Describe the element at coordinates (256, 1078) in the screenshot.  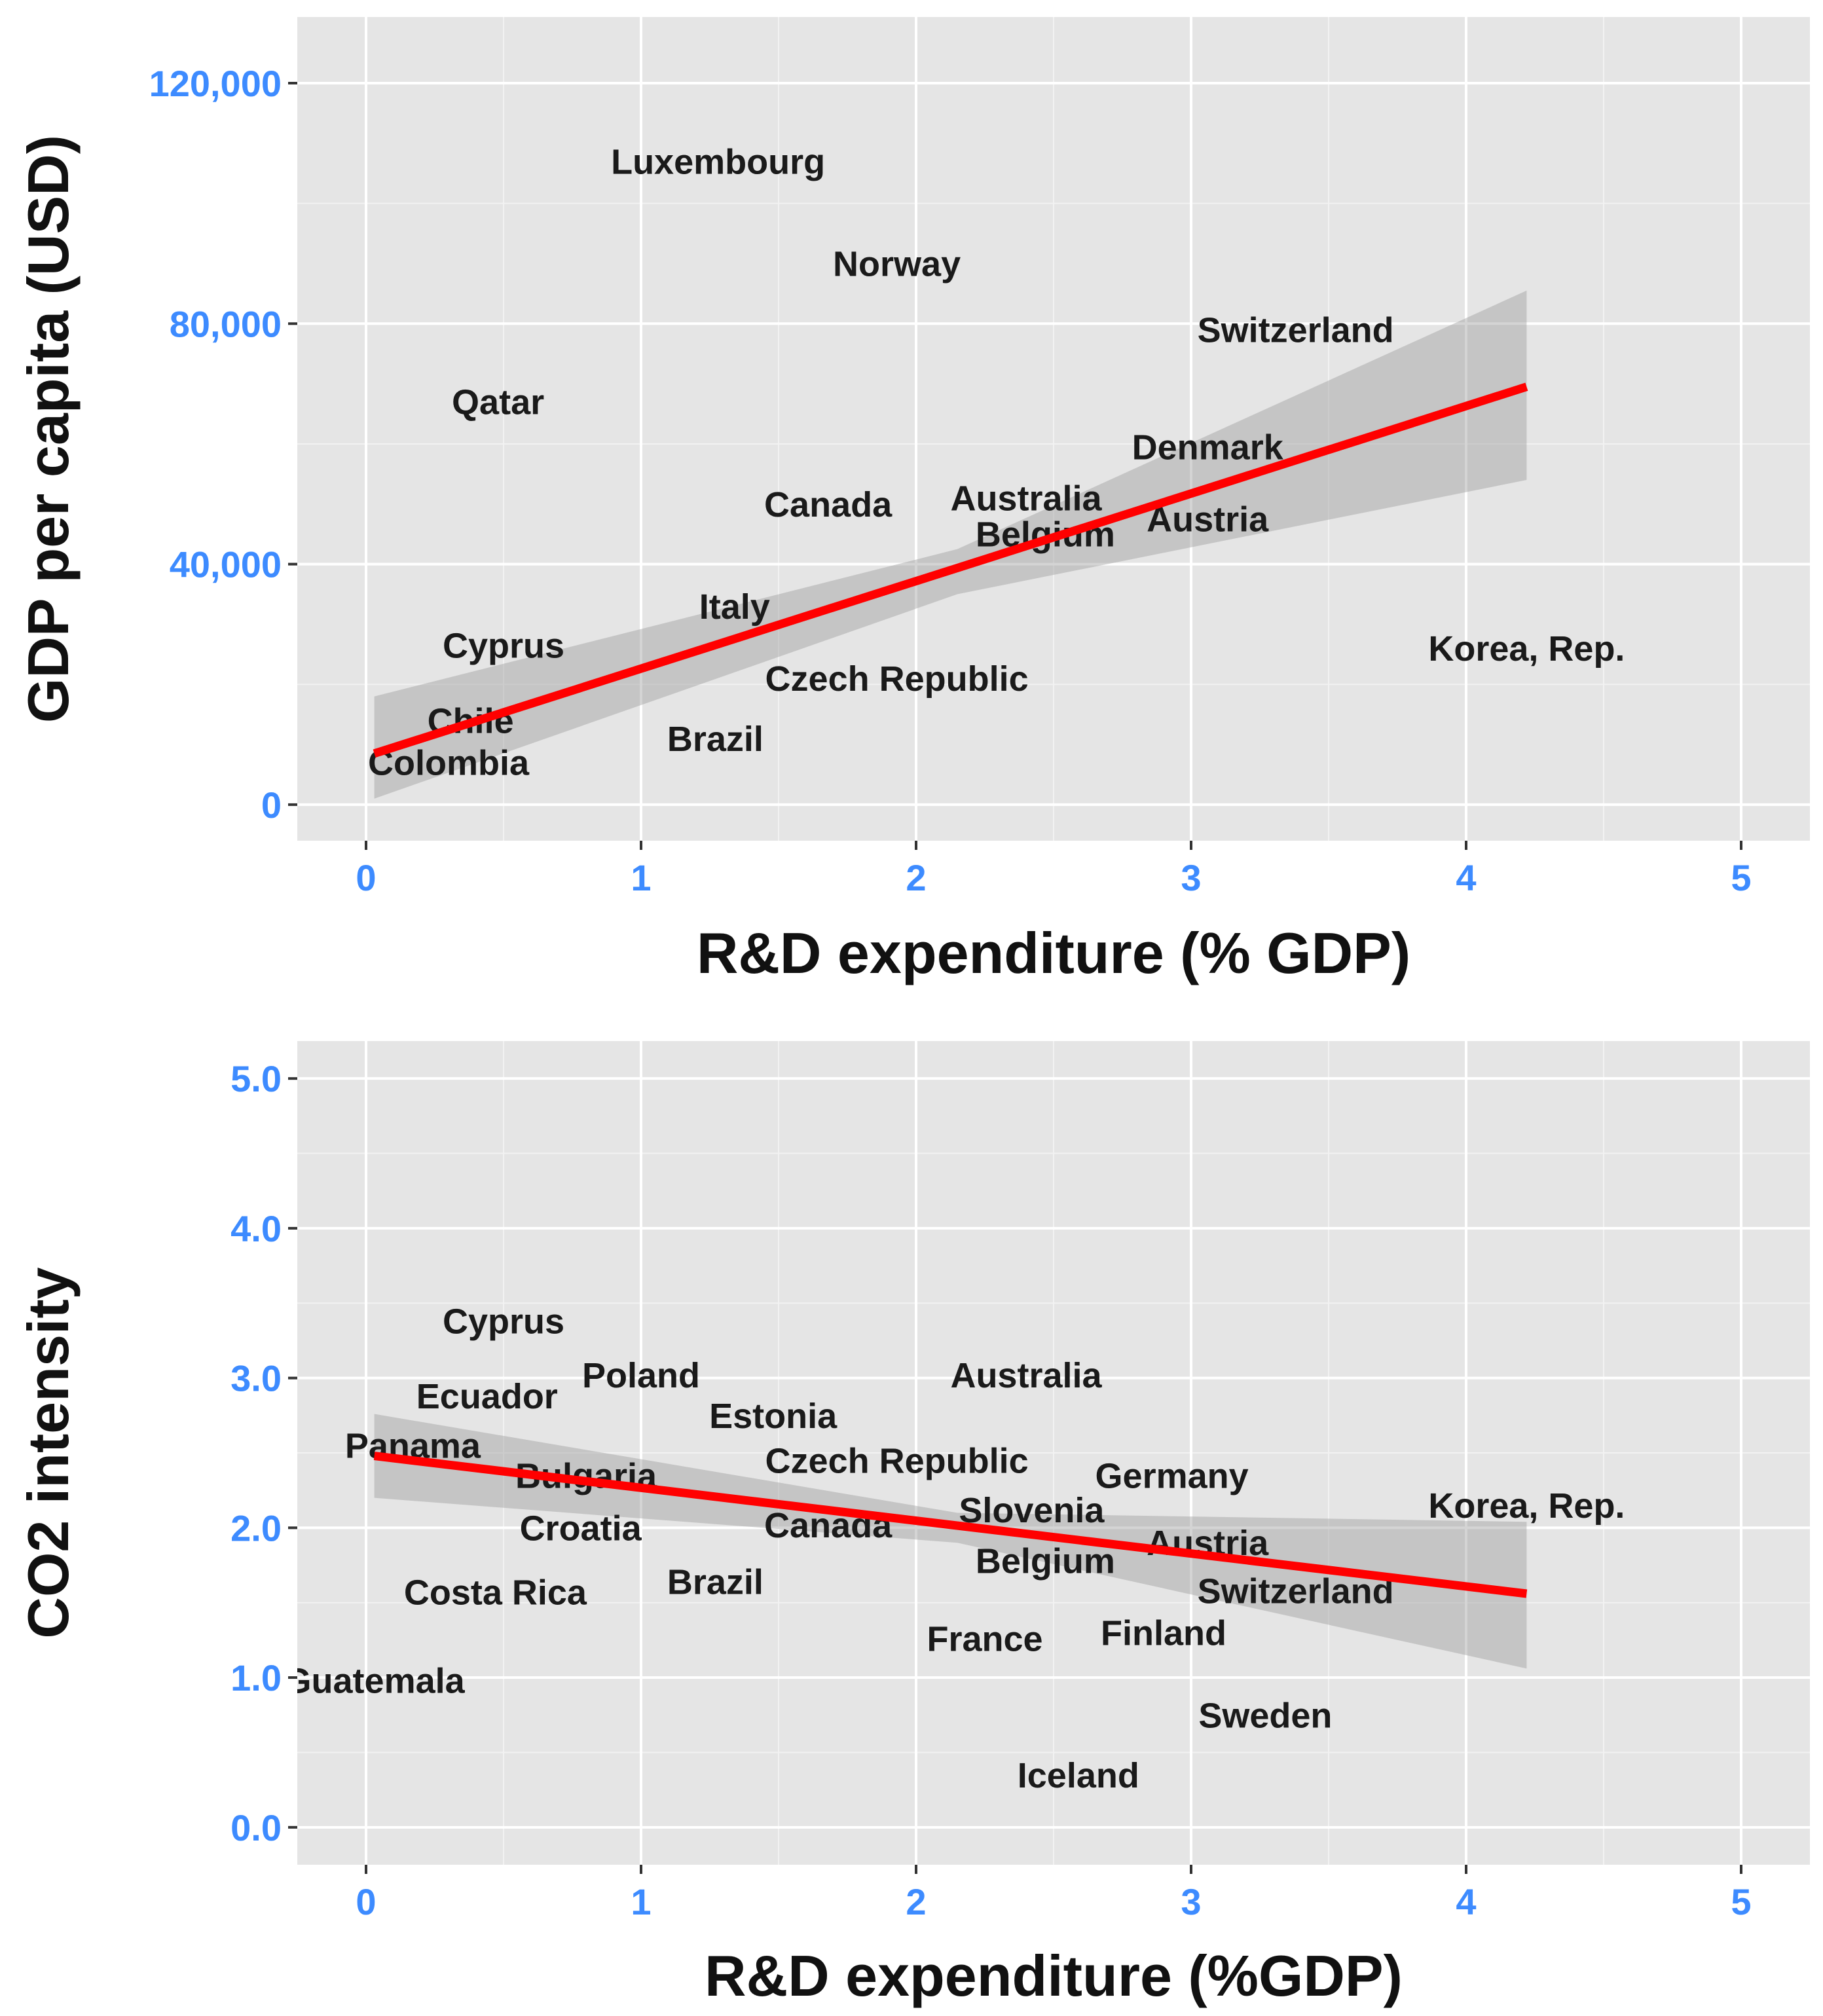
I see `y-tick-label: 5.0` at that location.